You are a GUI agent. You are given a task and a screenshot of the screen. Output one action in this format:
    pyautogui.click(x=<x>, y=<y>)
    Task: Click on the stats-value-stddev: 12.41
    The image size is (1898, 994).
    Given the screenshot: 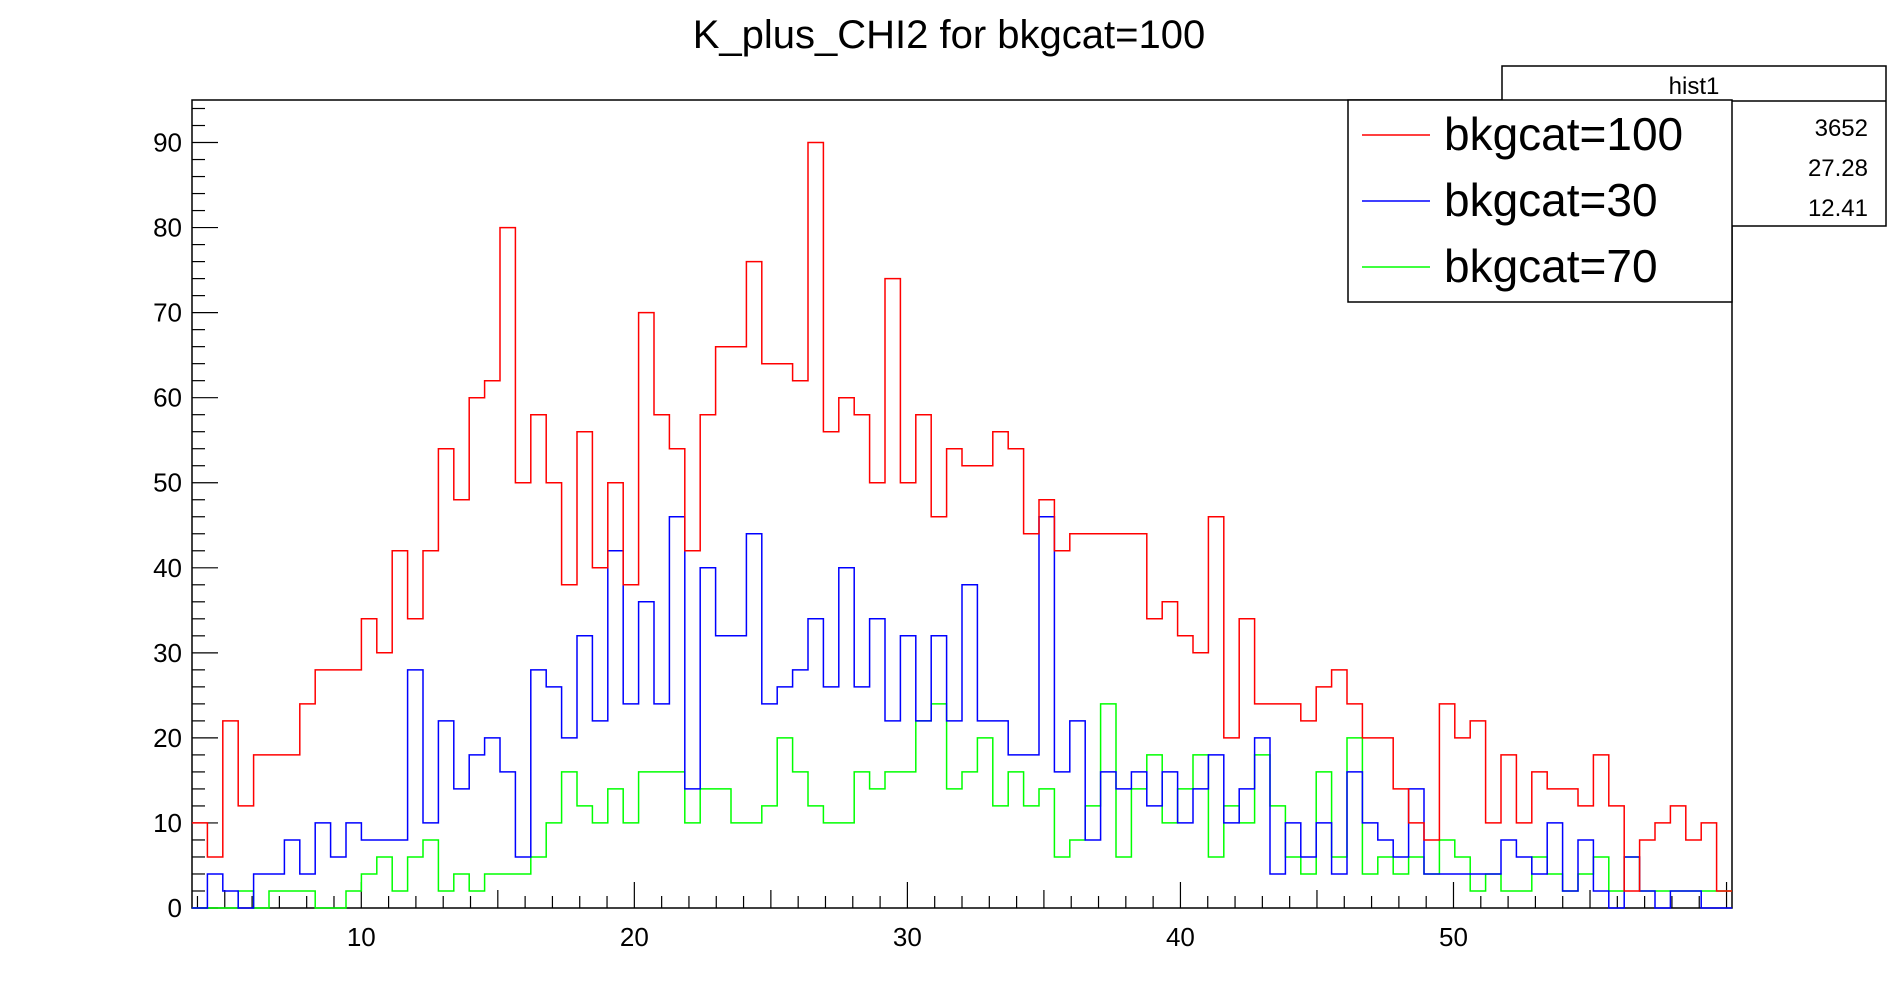 What is the action you would take?
    pyautogui.click(x=1838, y=208)
    